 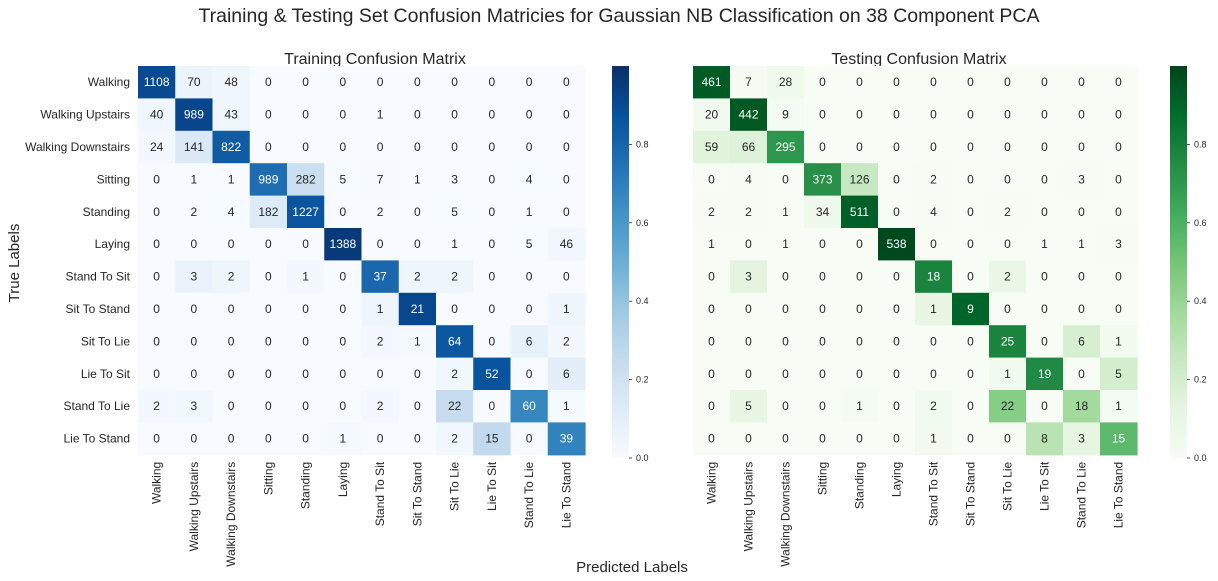 What do you see at coordinates (268, 244) in the screenshot?
I see `training-cell-value-r5-c3: 0` at bounding box center [268, 244].